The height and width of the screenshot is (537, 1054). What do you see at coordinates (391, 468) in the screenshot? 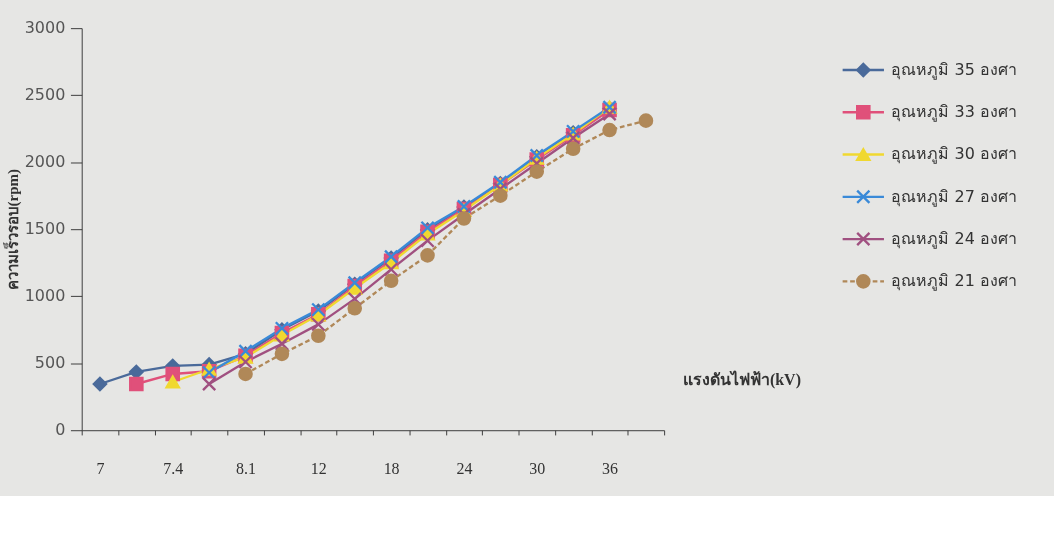
I see `x-tick-label: 18` at bounding box center [391, 468].